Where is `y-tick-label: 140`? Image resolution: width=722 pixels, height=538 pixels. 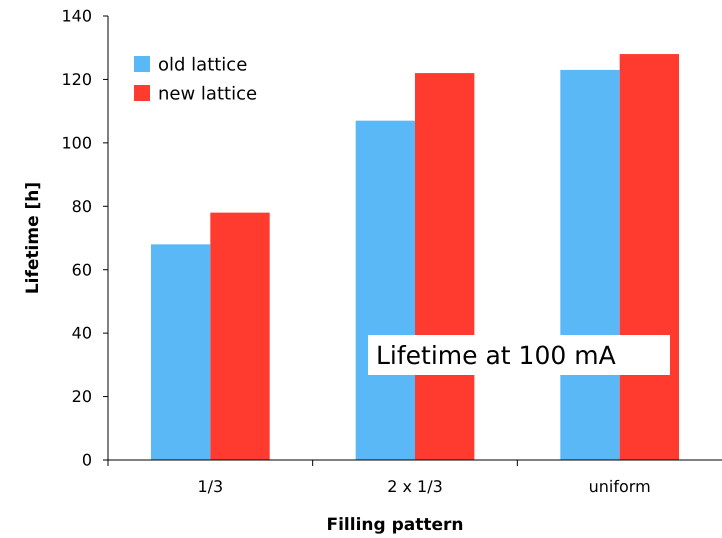 y-tick-label: 140 is located at coordinates (76, 16).